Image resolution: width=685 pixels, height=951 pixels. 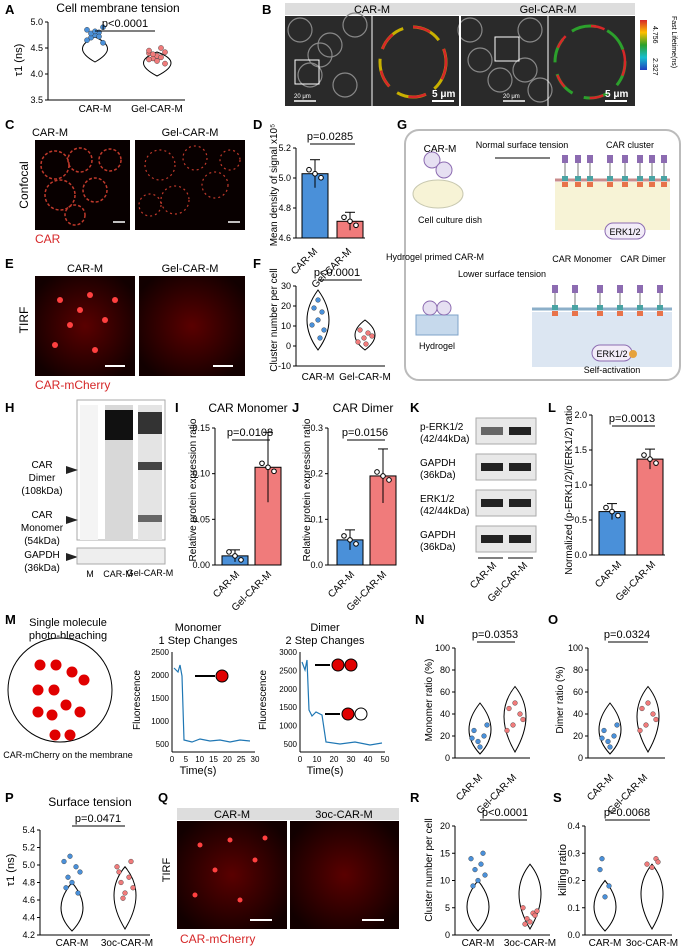 What do you see at coordinates (263, 700) in the screenshot?
I see `panel-m-ylabel-2: Fluorescence` at bounding box center [263, 700].